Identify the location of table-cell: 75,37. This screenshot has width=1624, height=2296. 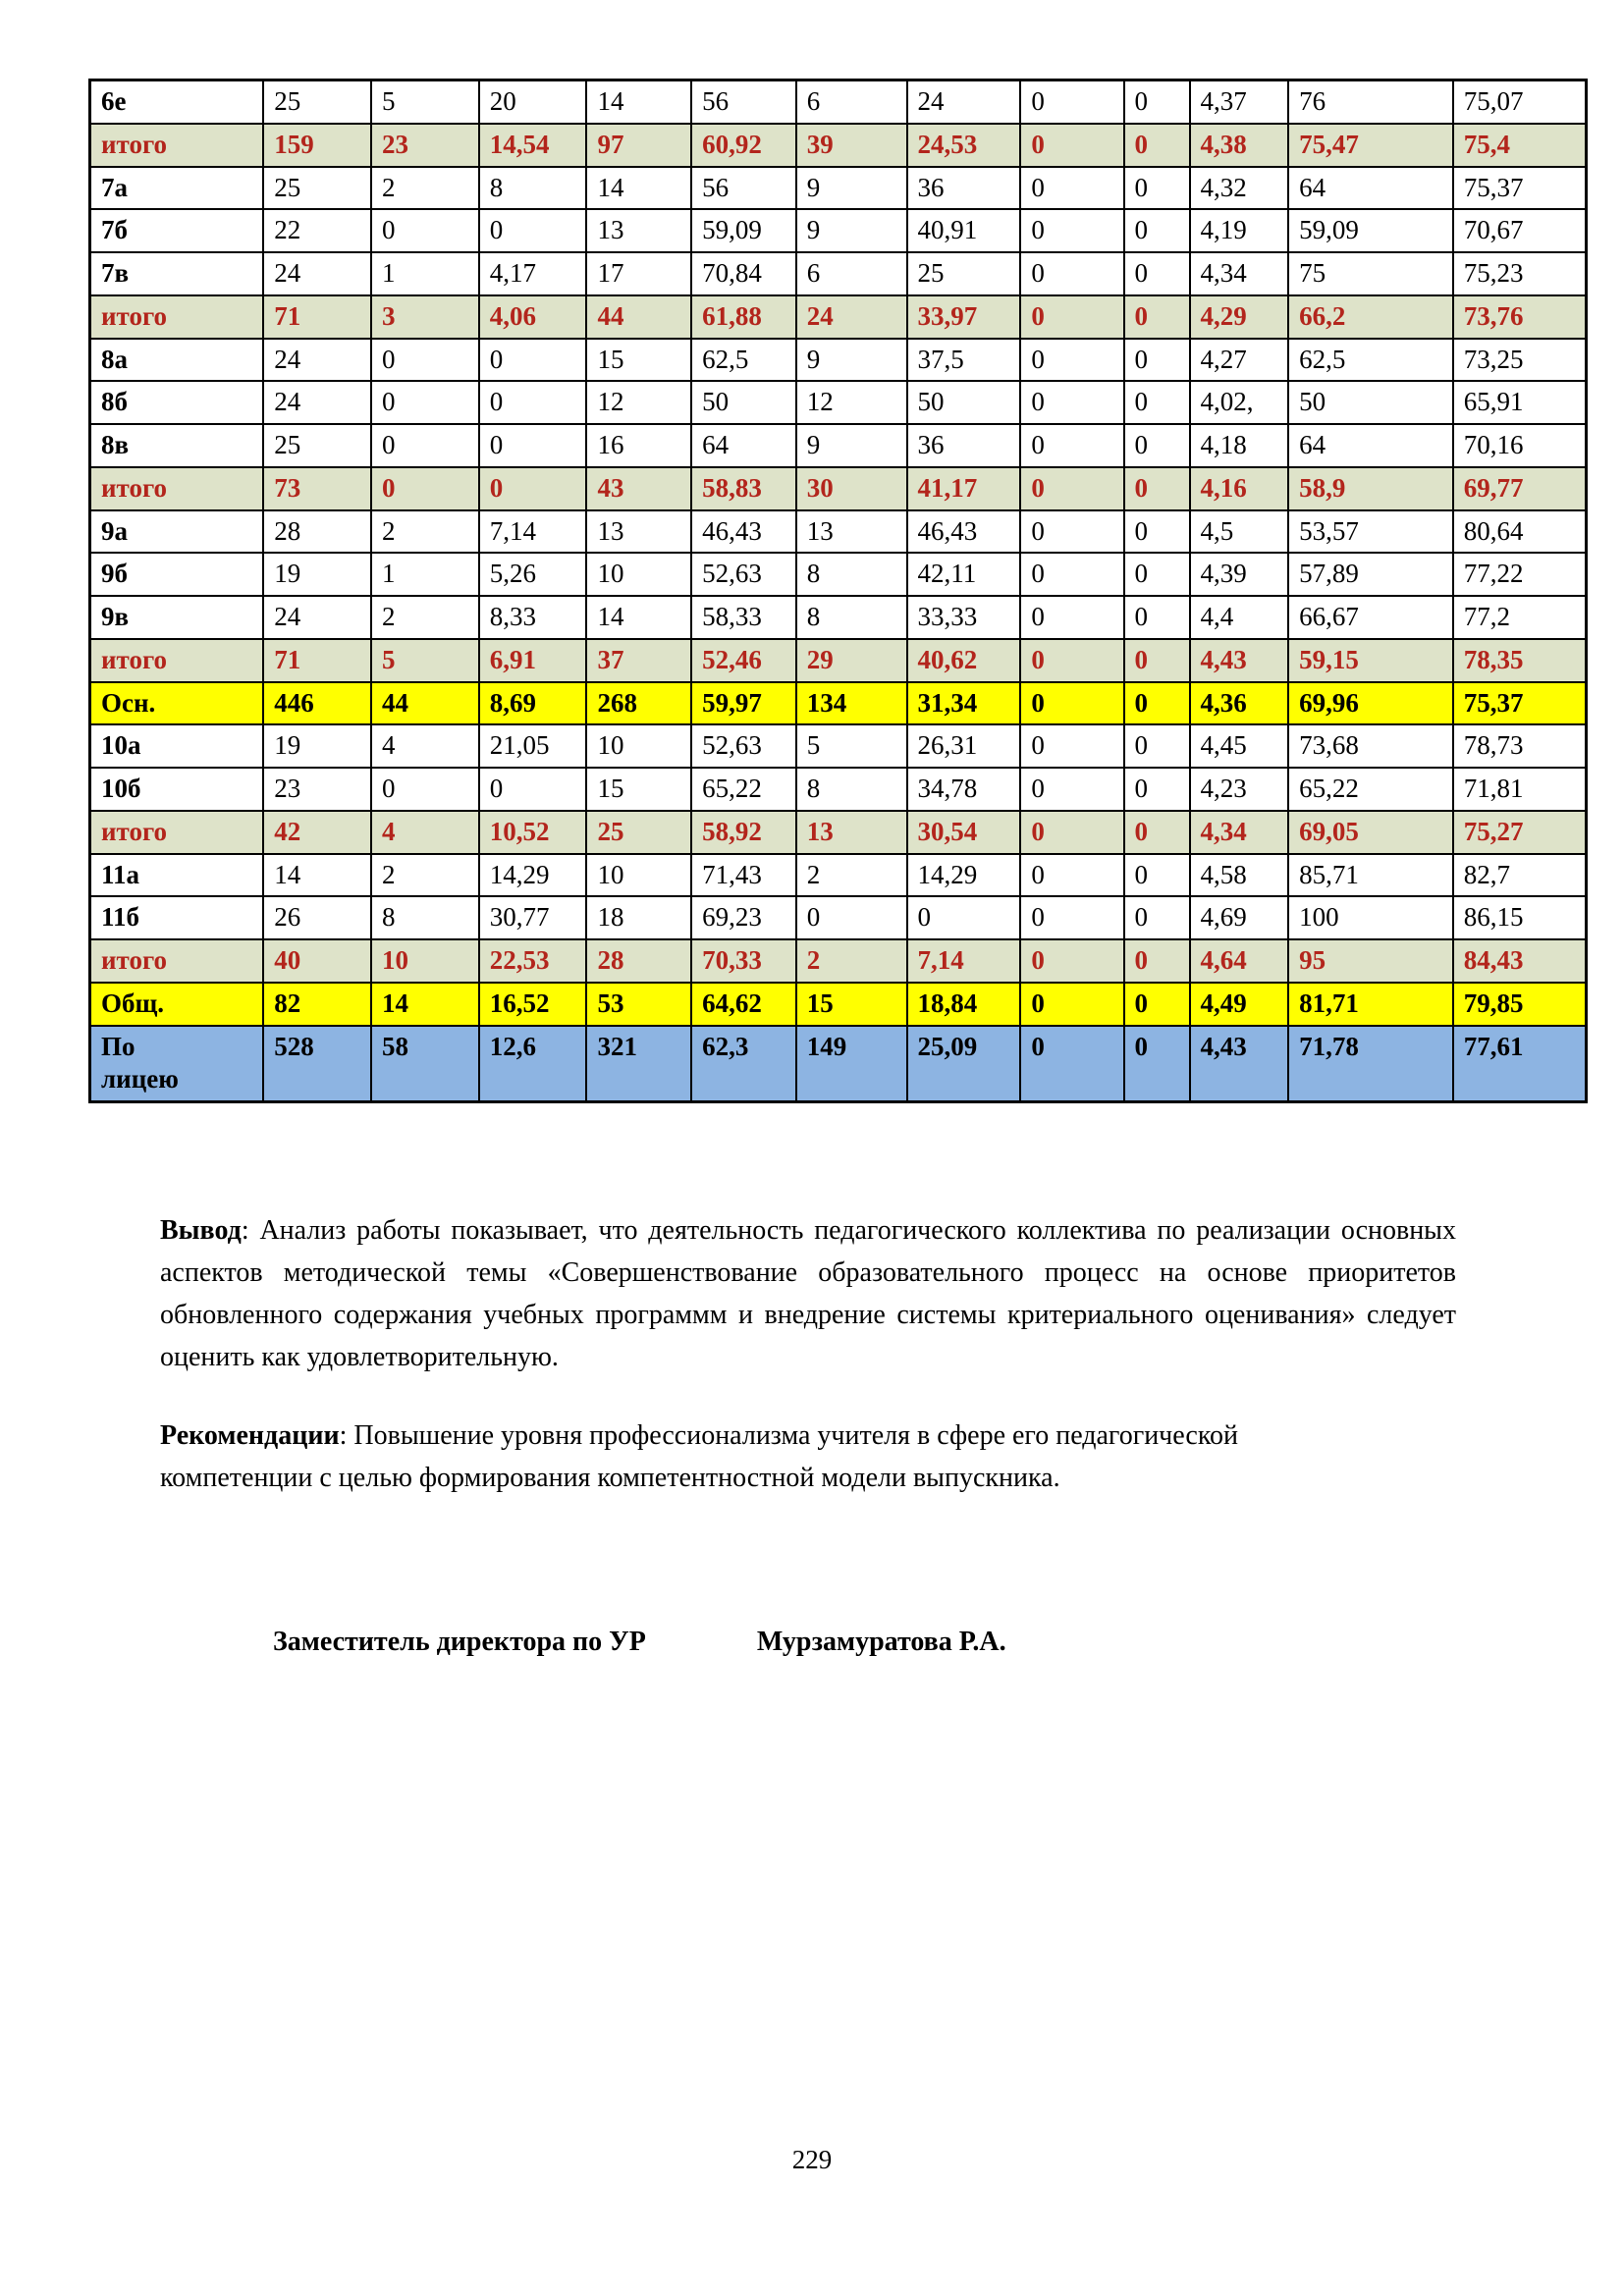
(1519, 703).